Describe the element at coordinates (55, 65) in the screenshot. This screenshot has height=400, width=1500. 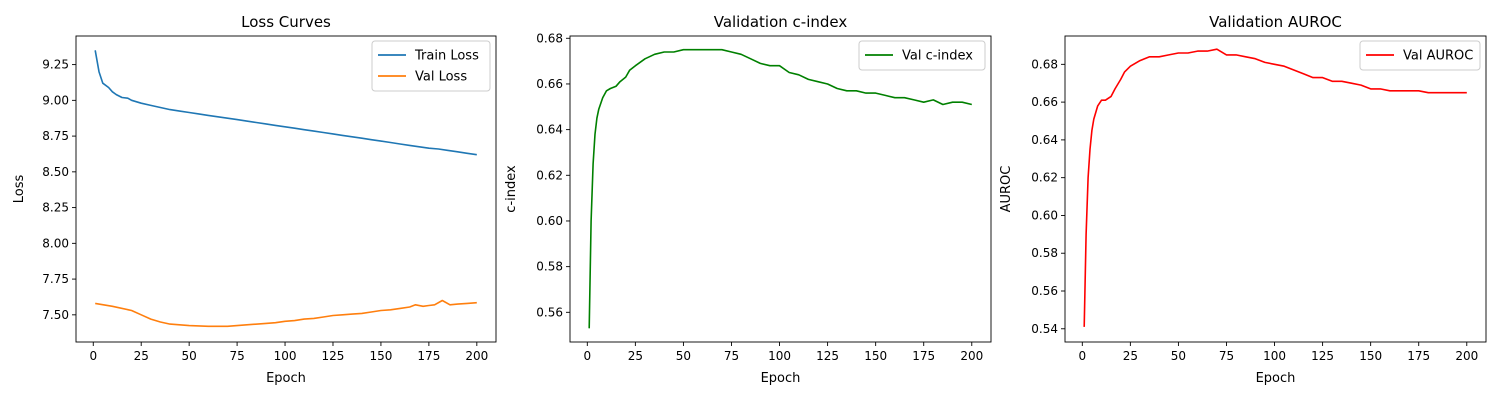
I see `y-tick-label: 9.25` at that location.